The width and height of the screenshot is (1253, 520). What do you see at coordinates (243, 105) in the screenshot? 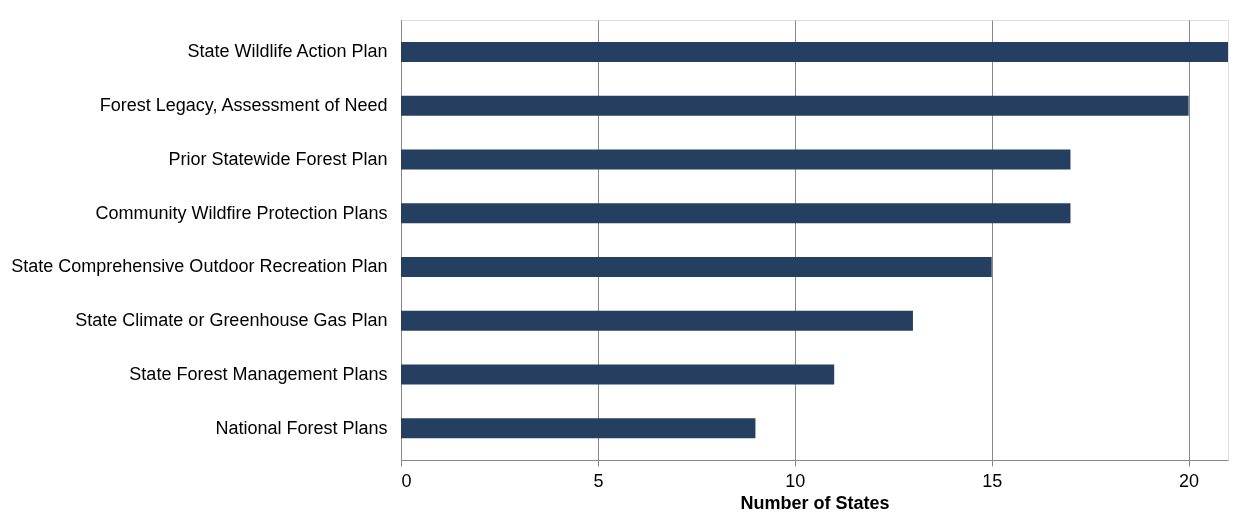
I see `y-tick-label: Forest Legacy, Assessment of Need` at bounding box center [243, 105].